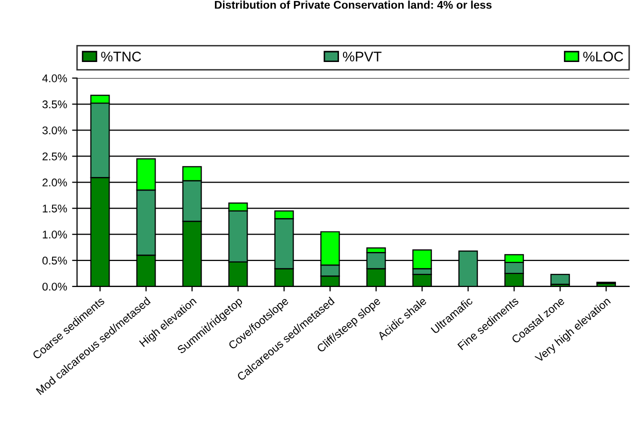 The width and height of the screenshot is (642, 434). Describe the element at coordinates (353, 4) in the screenshot. I see `chart-title: Distribution of Private Conservation land: 4% or less` at that location.